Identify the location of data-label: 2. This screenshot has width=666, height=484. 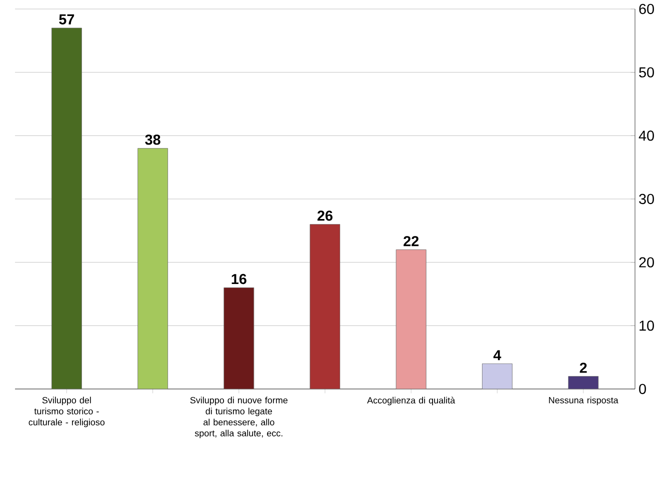
(583, 367).